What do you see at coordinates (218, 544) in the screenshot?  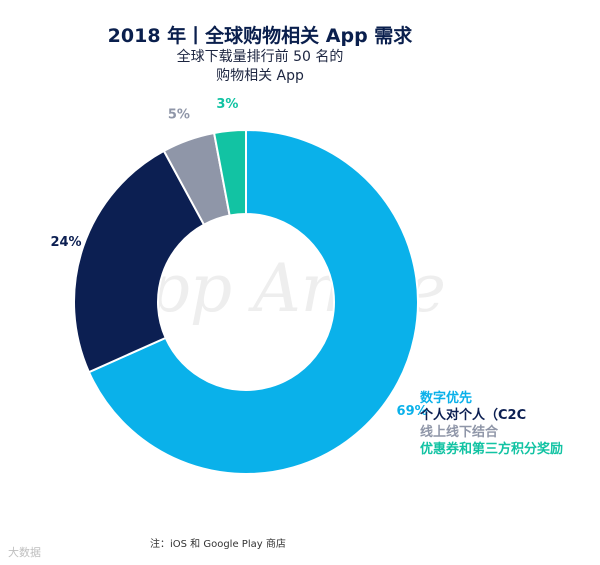 I see `footnote: 注：iOS 和 Google Play 商店` at bounding box center [218, 544].